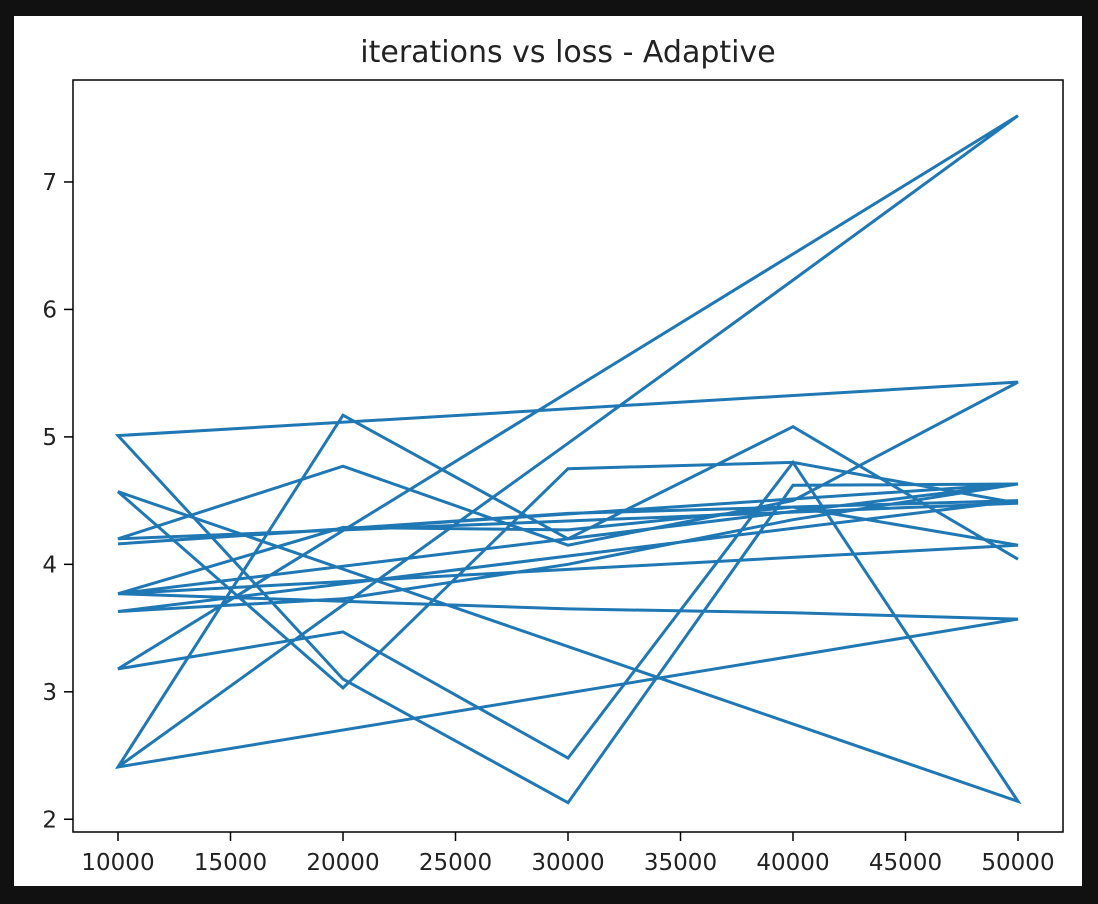 Image resolution: width=1098 pixels, height=904 pixels. What do you see at coordinates (57, 501) in the screenshot?
I see `y-axis: 2 3 4 5 6 7` at bounding box center [57, 501].